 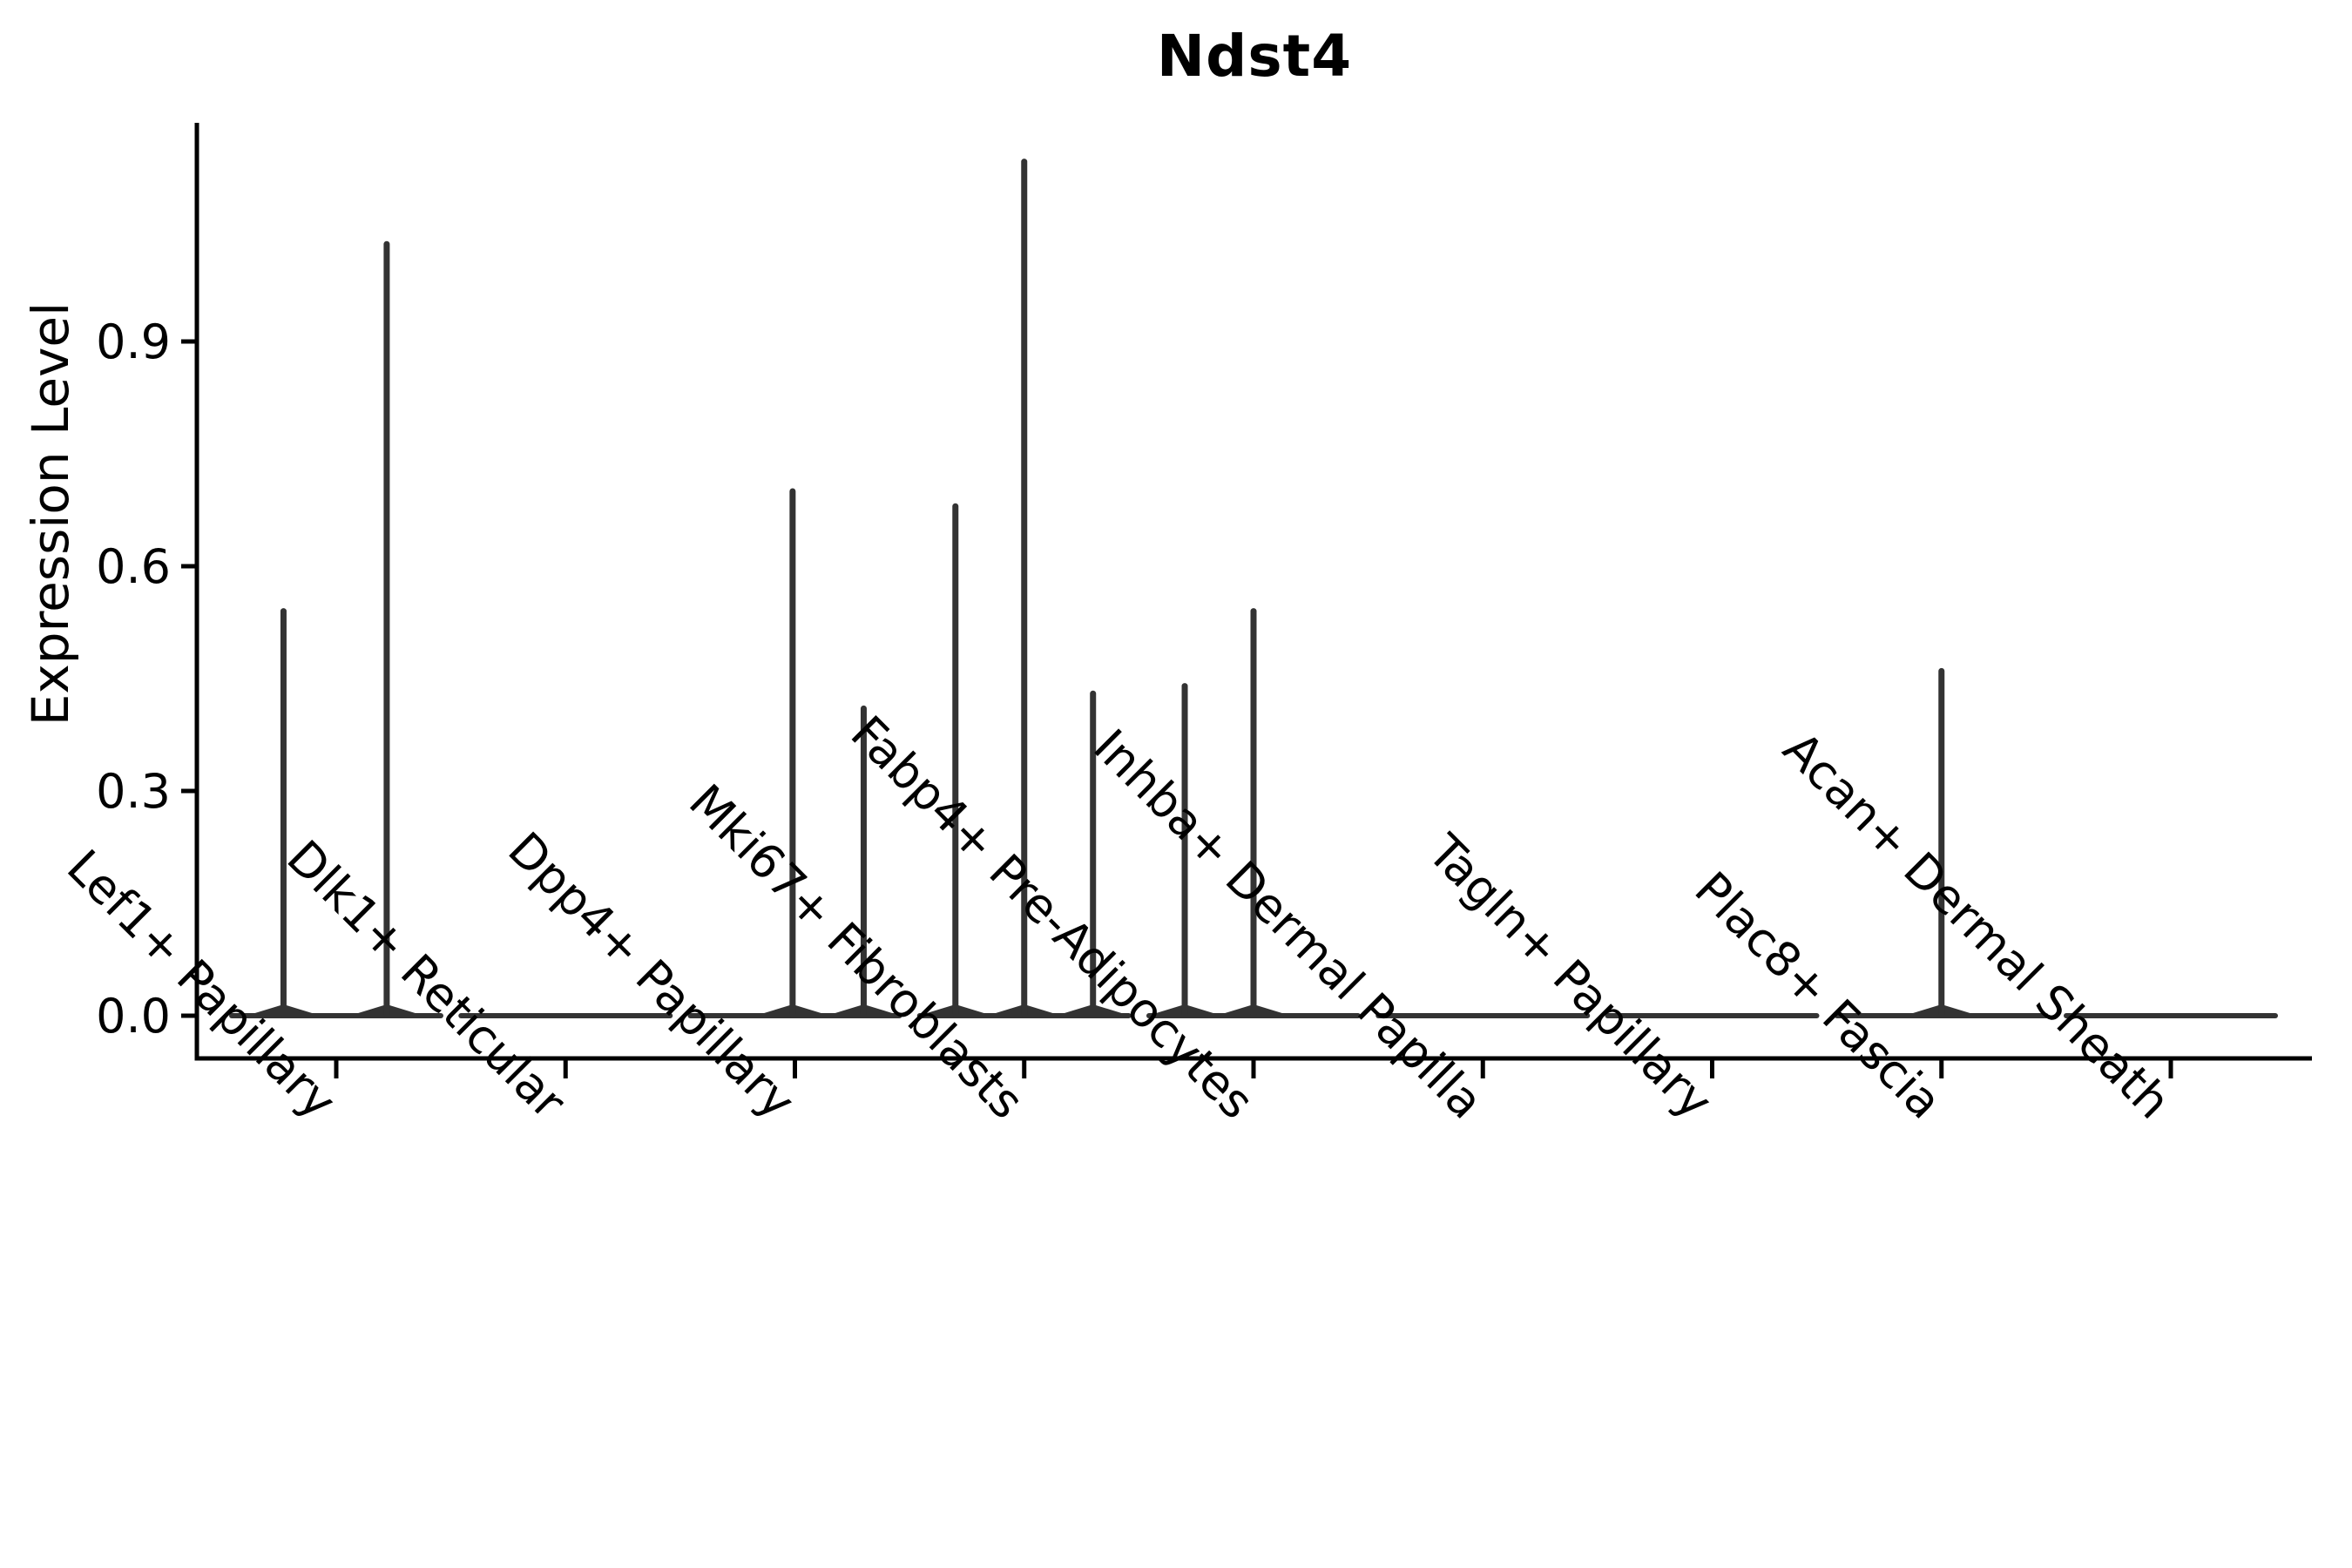 What do you see at coordinates (134, 566) in the screenshot?
I see `y-tick-label: 0.6` at bounding box center [134, 566].